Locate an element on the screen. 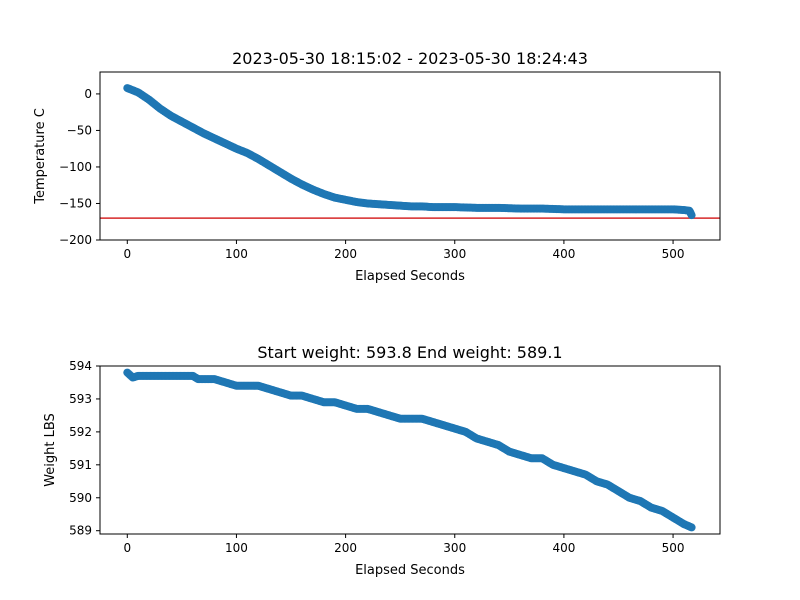 The image size is (800, 600). temperature-chart-xtick-label: 100 is located at coordinates (236, 254).